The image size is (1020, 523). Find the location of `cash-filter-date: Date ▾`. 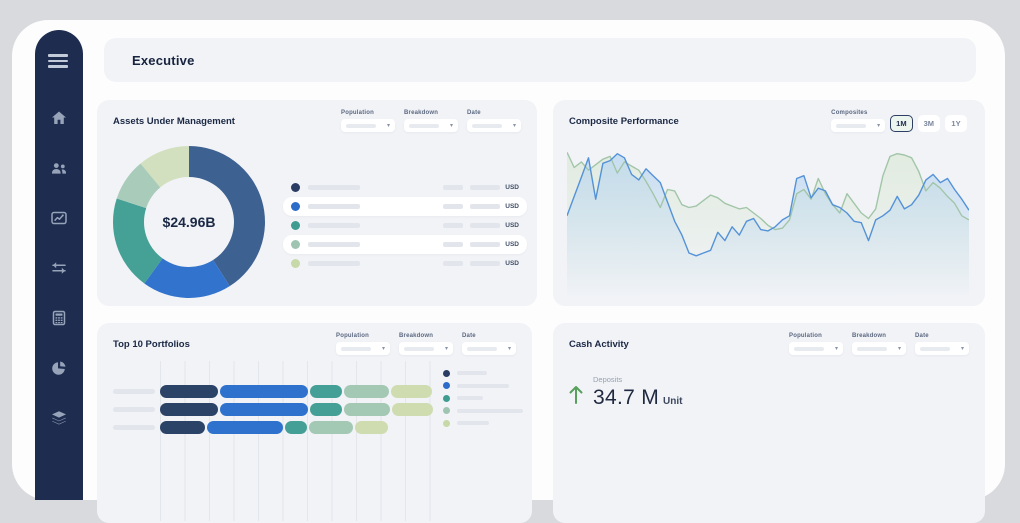

cash-filter-date: Date ▾ is located at coordinates (942, 344).